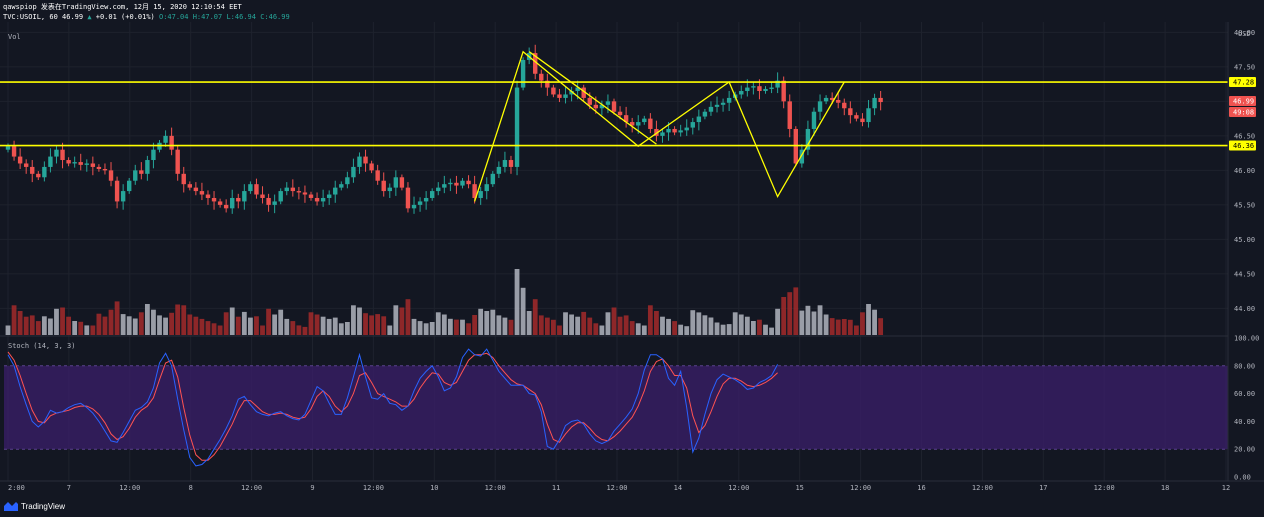 The image size is (1264, 517). I want to click on stoch-axis: 100.00 80.00 60.00 40.00 20.00 0.00, so click(1246, 408).